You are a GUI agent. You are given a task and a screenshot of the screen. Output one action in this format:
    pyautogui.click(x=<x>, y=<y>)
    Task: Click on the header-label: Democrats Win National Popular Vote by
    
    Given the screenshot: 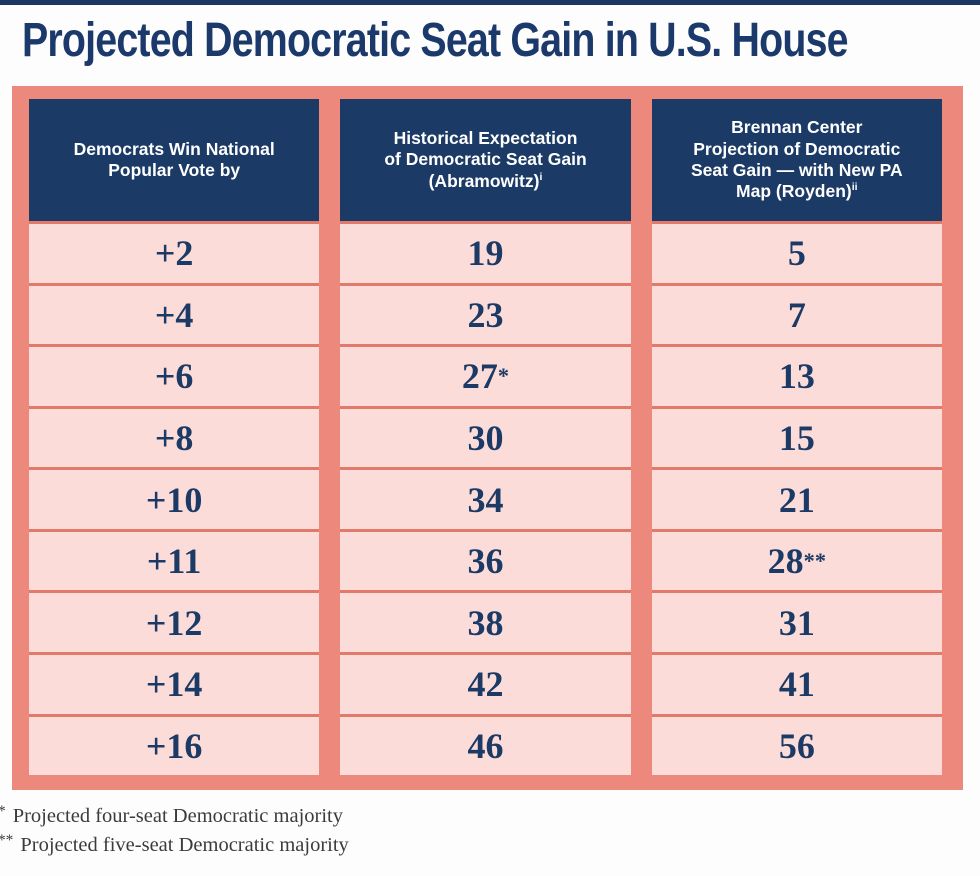 What is the action you would take?
    pyautogui.click(x=174, y=159)
    